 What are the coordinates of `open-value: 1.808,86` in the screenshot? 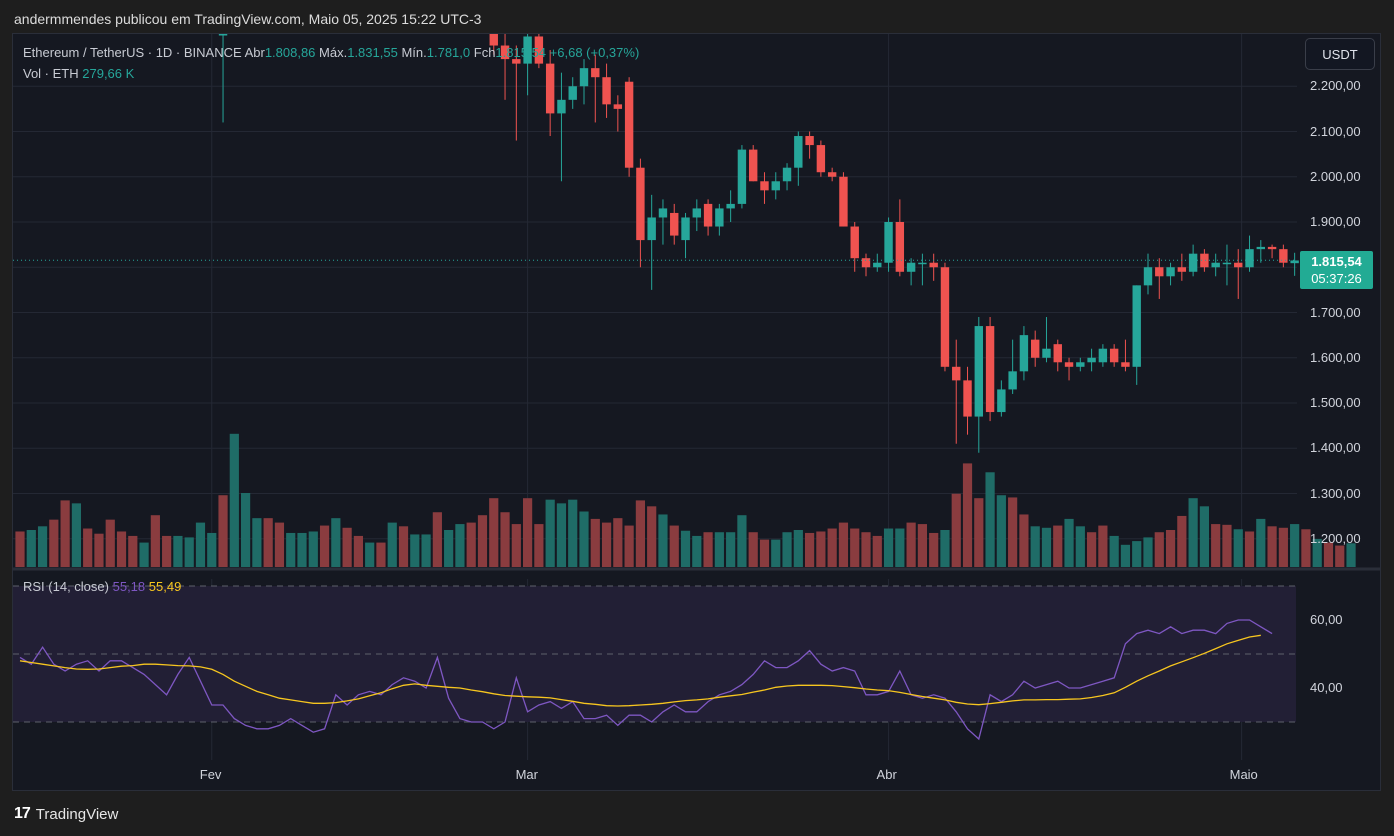 It's located at (290, 52).